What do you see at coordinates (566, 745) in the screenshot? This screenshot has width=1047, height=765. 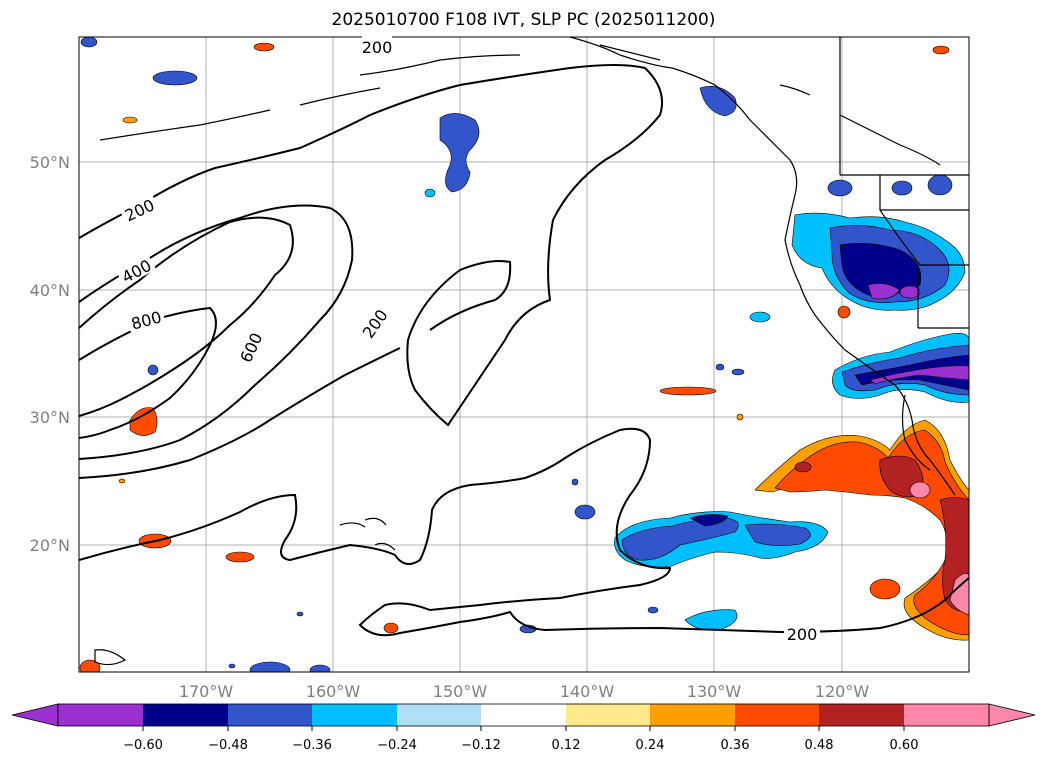 I see `colorbar-tick: 0.12` at bounding box center [566, 745].